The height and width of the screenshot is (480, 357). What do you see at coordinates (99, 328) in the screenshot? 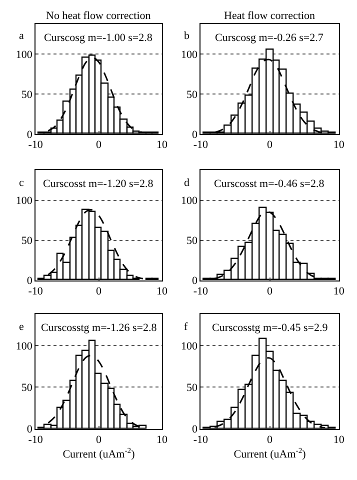
I see `annotation: Curscosstg m=-1.26 s=2.8` at bounding box center [99, 328].